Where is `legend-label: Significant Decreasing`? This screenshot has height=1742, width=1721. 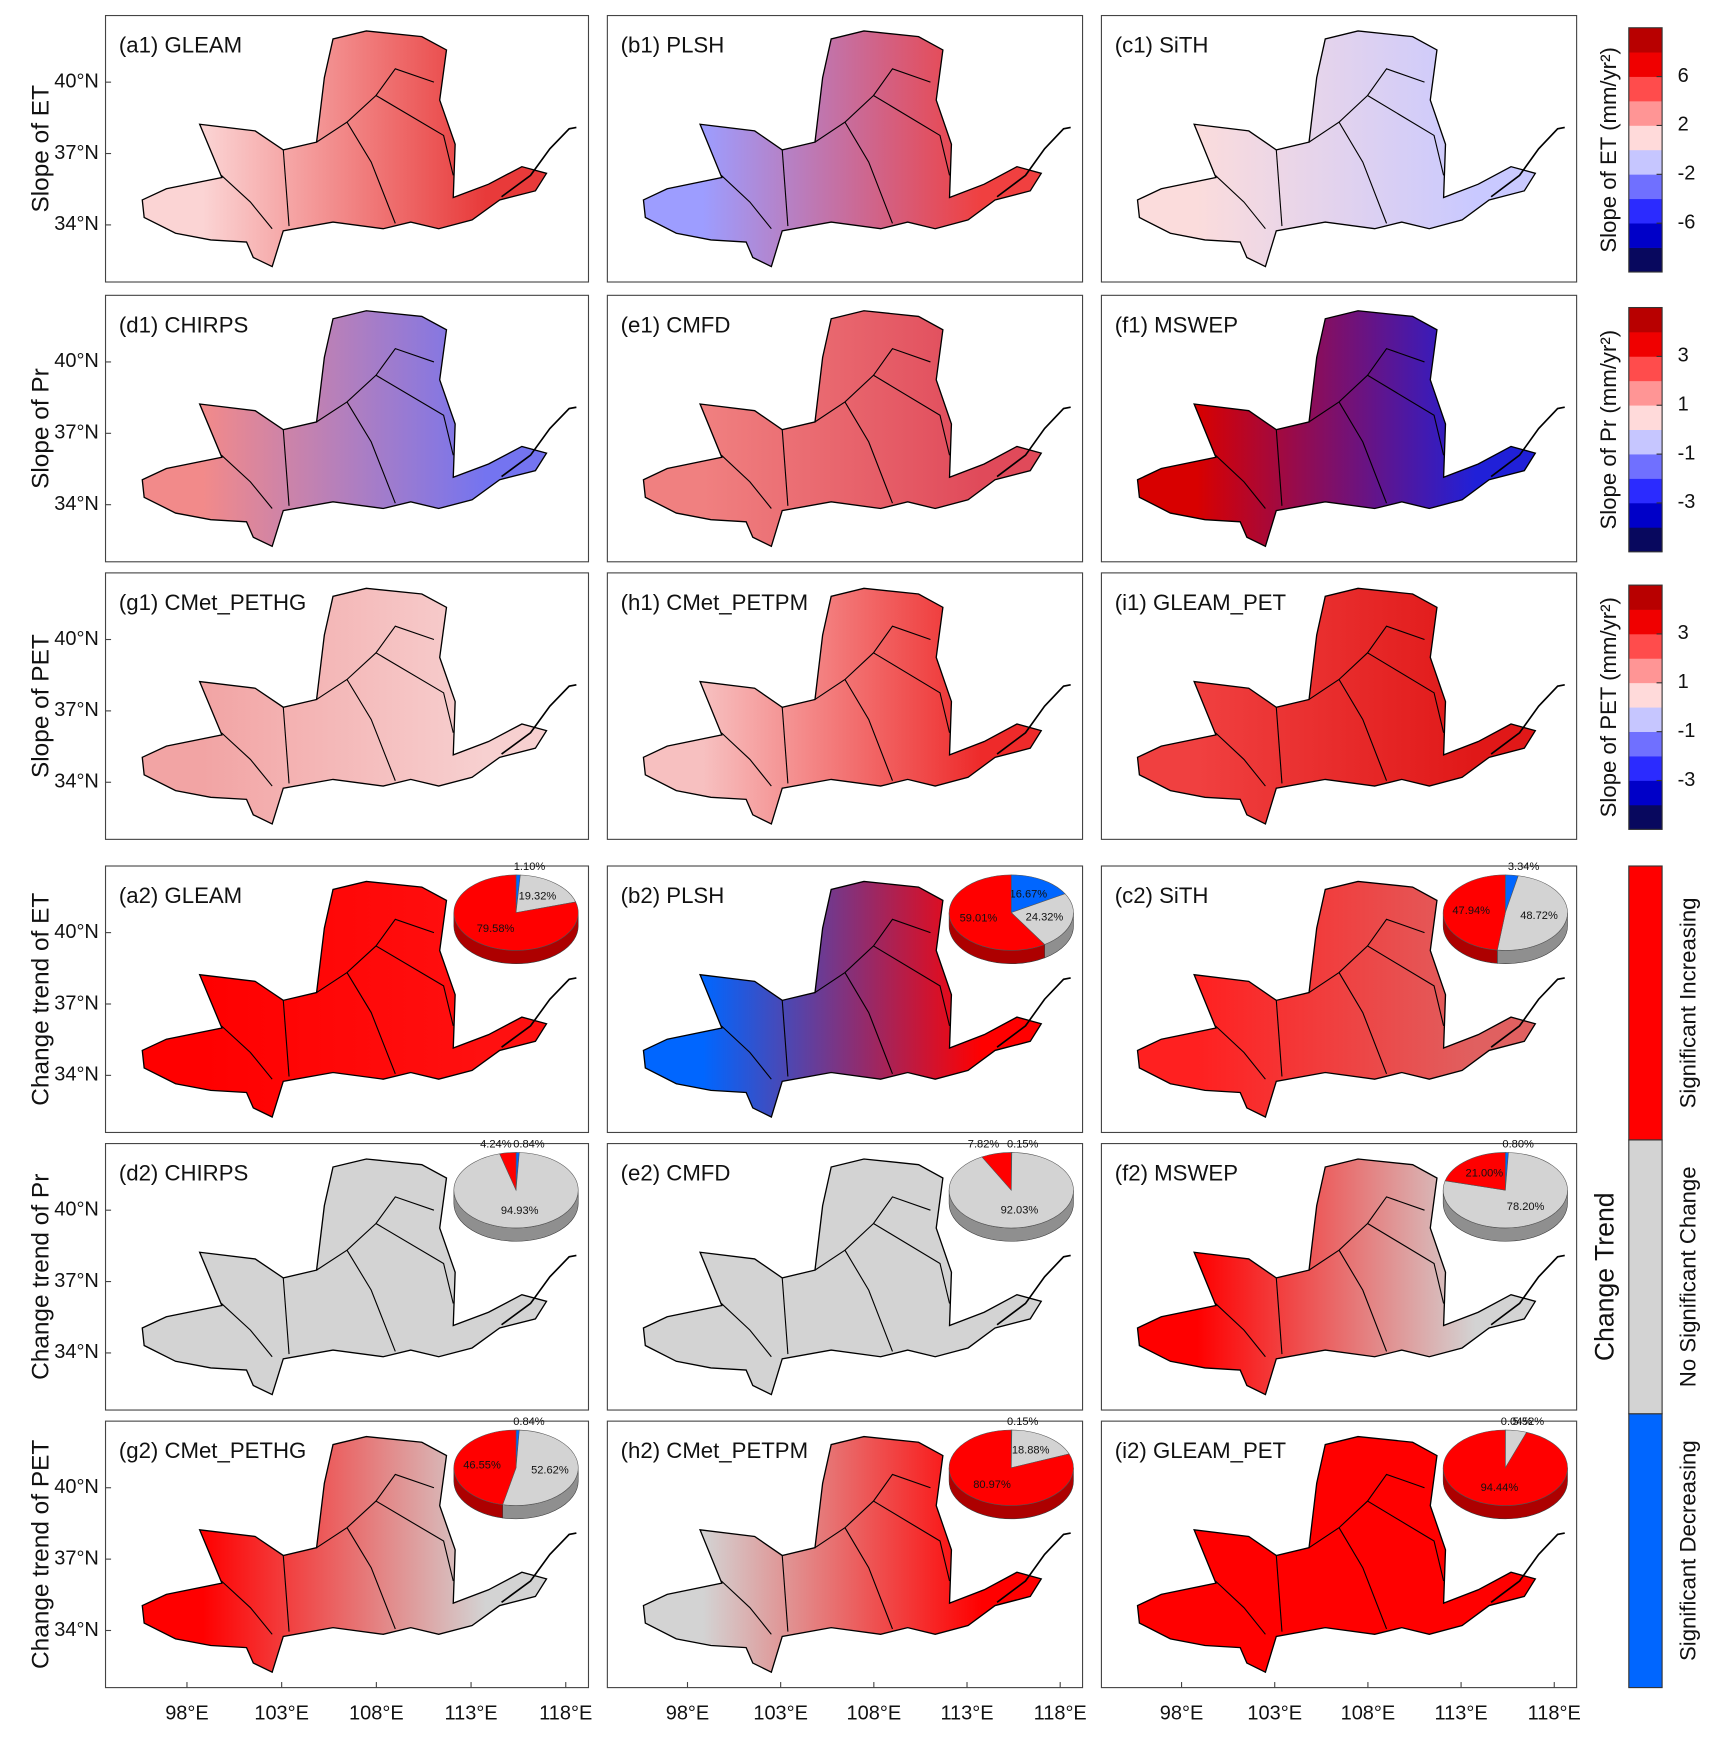
legend-label: Significant Decreasing is located at coordinates (1688, 1550).